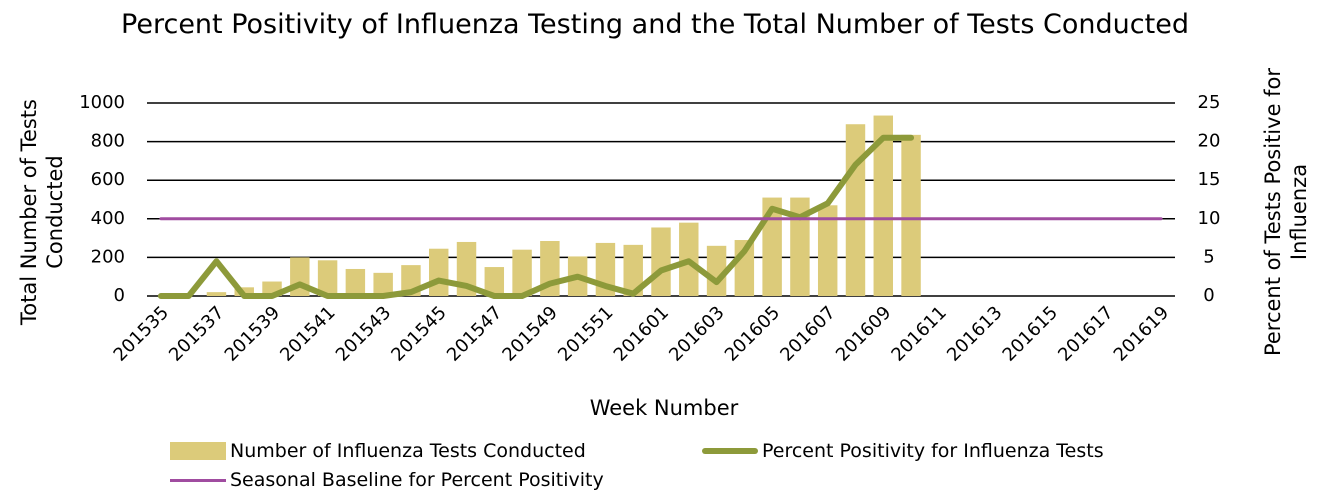  Describe the element at coordinates (108, 256) in the screenshot. I see `y-tick-label: 200` at that location.